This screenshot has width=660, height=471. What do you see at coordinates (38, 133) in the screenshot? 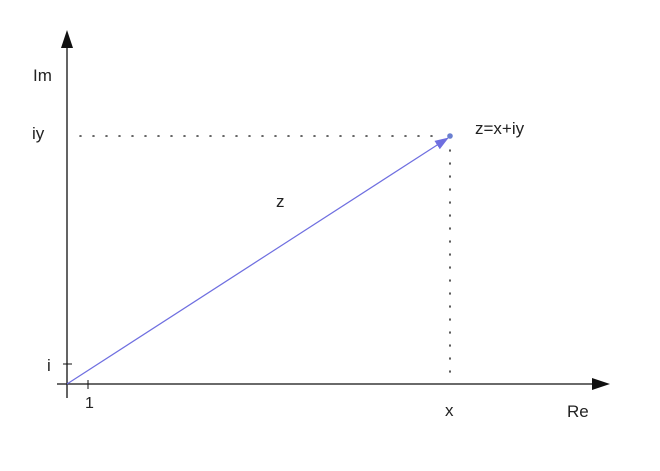
I see `iy-label: iy` at bounding box center [38, 133].